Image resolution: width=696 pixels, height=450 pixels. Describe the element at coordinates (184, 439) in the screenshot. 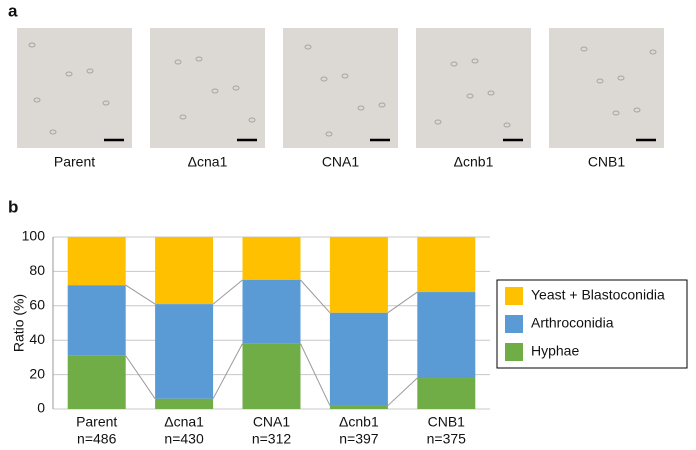

I see `sample-label: n=430` at that location.